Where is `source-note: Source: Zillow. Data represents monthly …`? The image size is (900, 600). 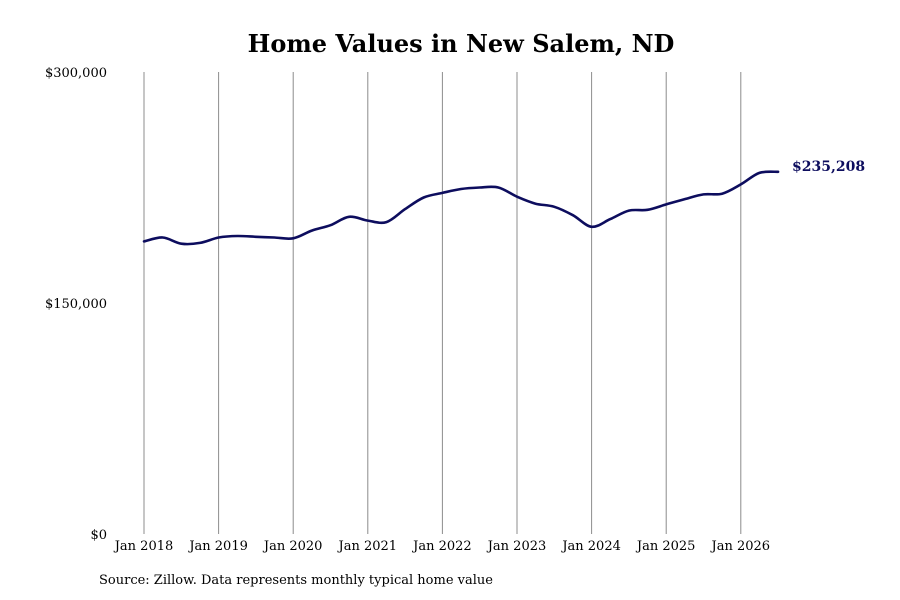 source-note: Source: Zillow. Data represents monthly … is located at coordinates (296, 580).